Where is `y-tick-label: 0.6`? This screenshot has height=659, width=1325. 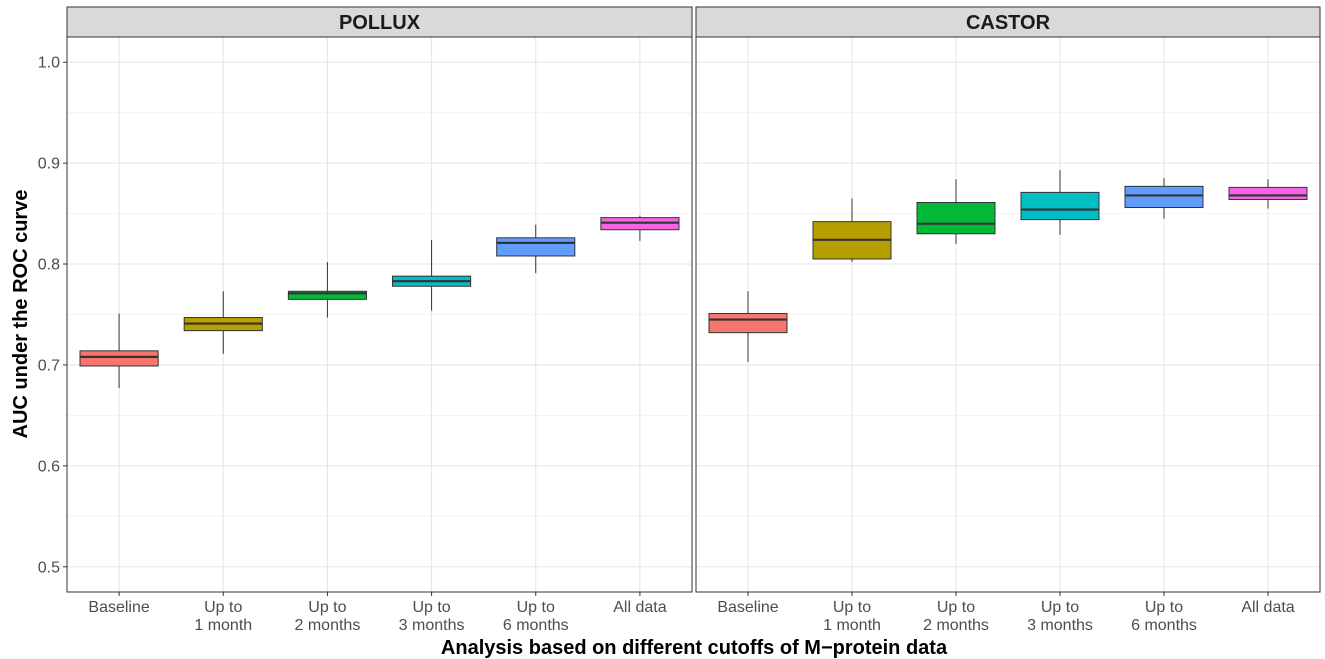
y-tick-label: 0.6 is located at coordinates (49, 466).